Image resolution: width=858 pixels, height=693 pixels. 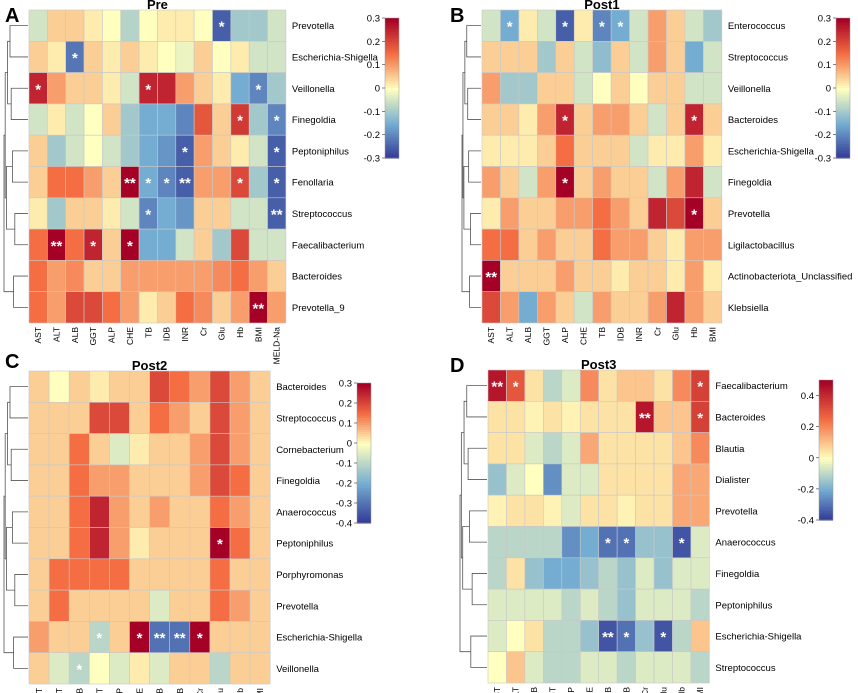 What do you see at coordinates (473, 526) in the screenshot?
I see `row-dendrogram` at bounding box center [473, 526].